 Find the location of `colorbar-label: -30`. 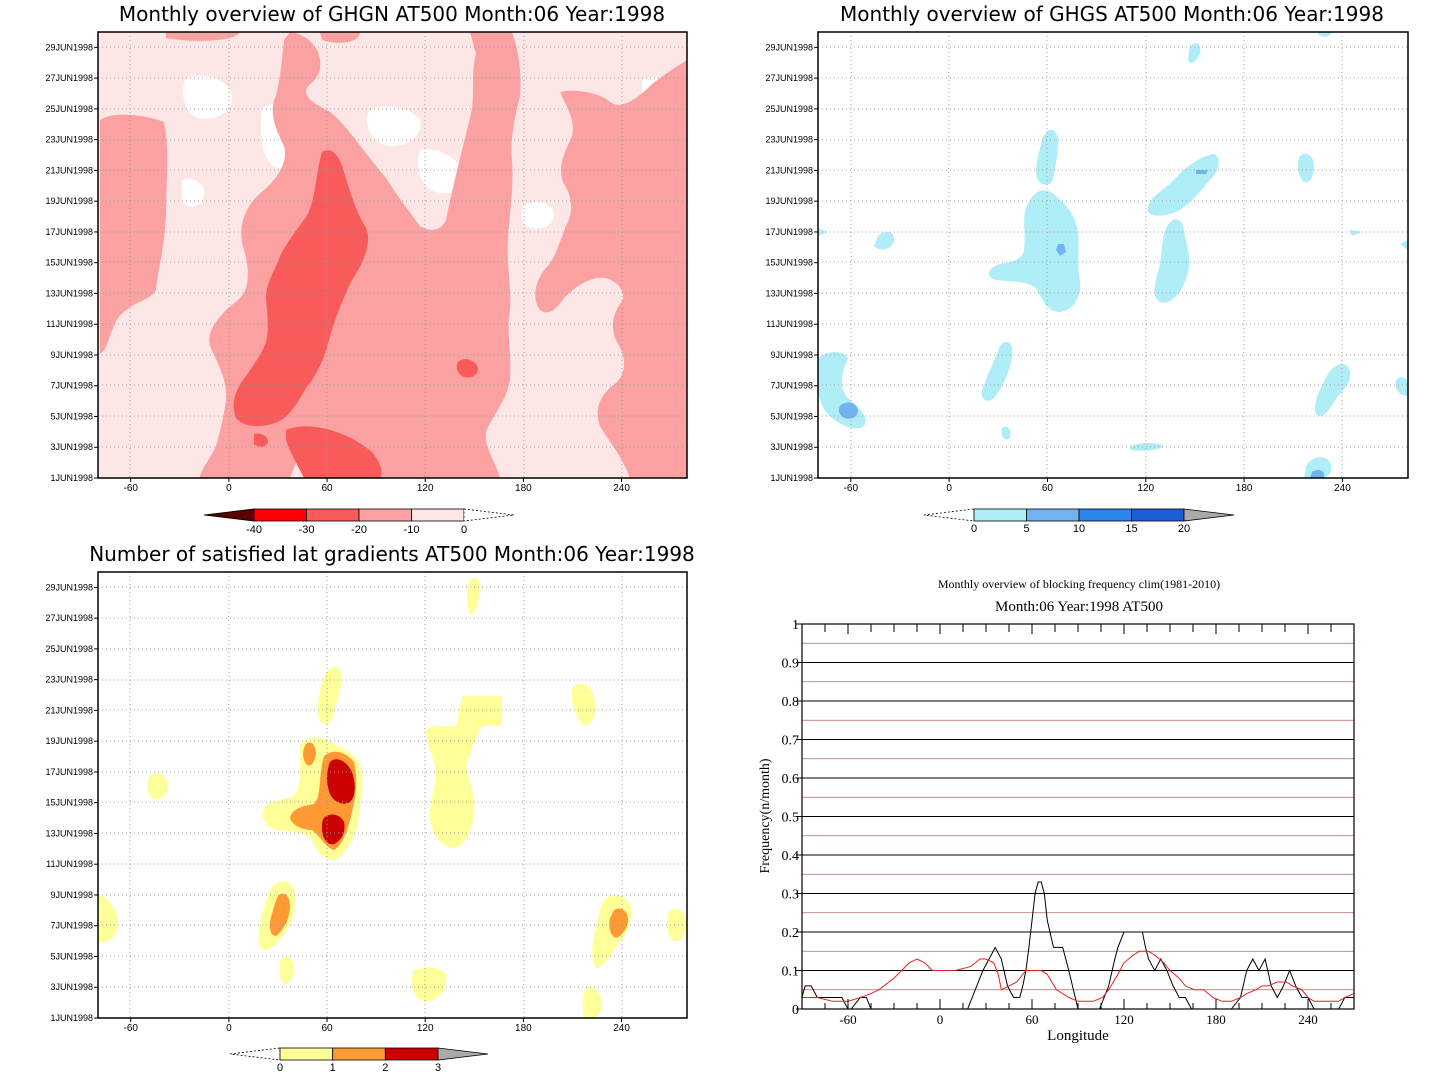

colorbar-label: -30 is located at coordinates (307, 530).